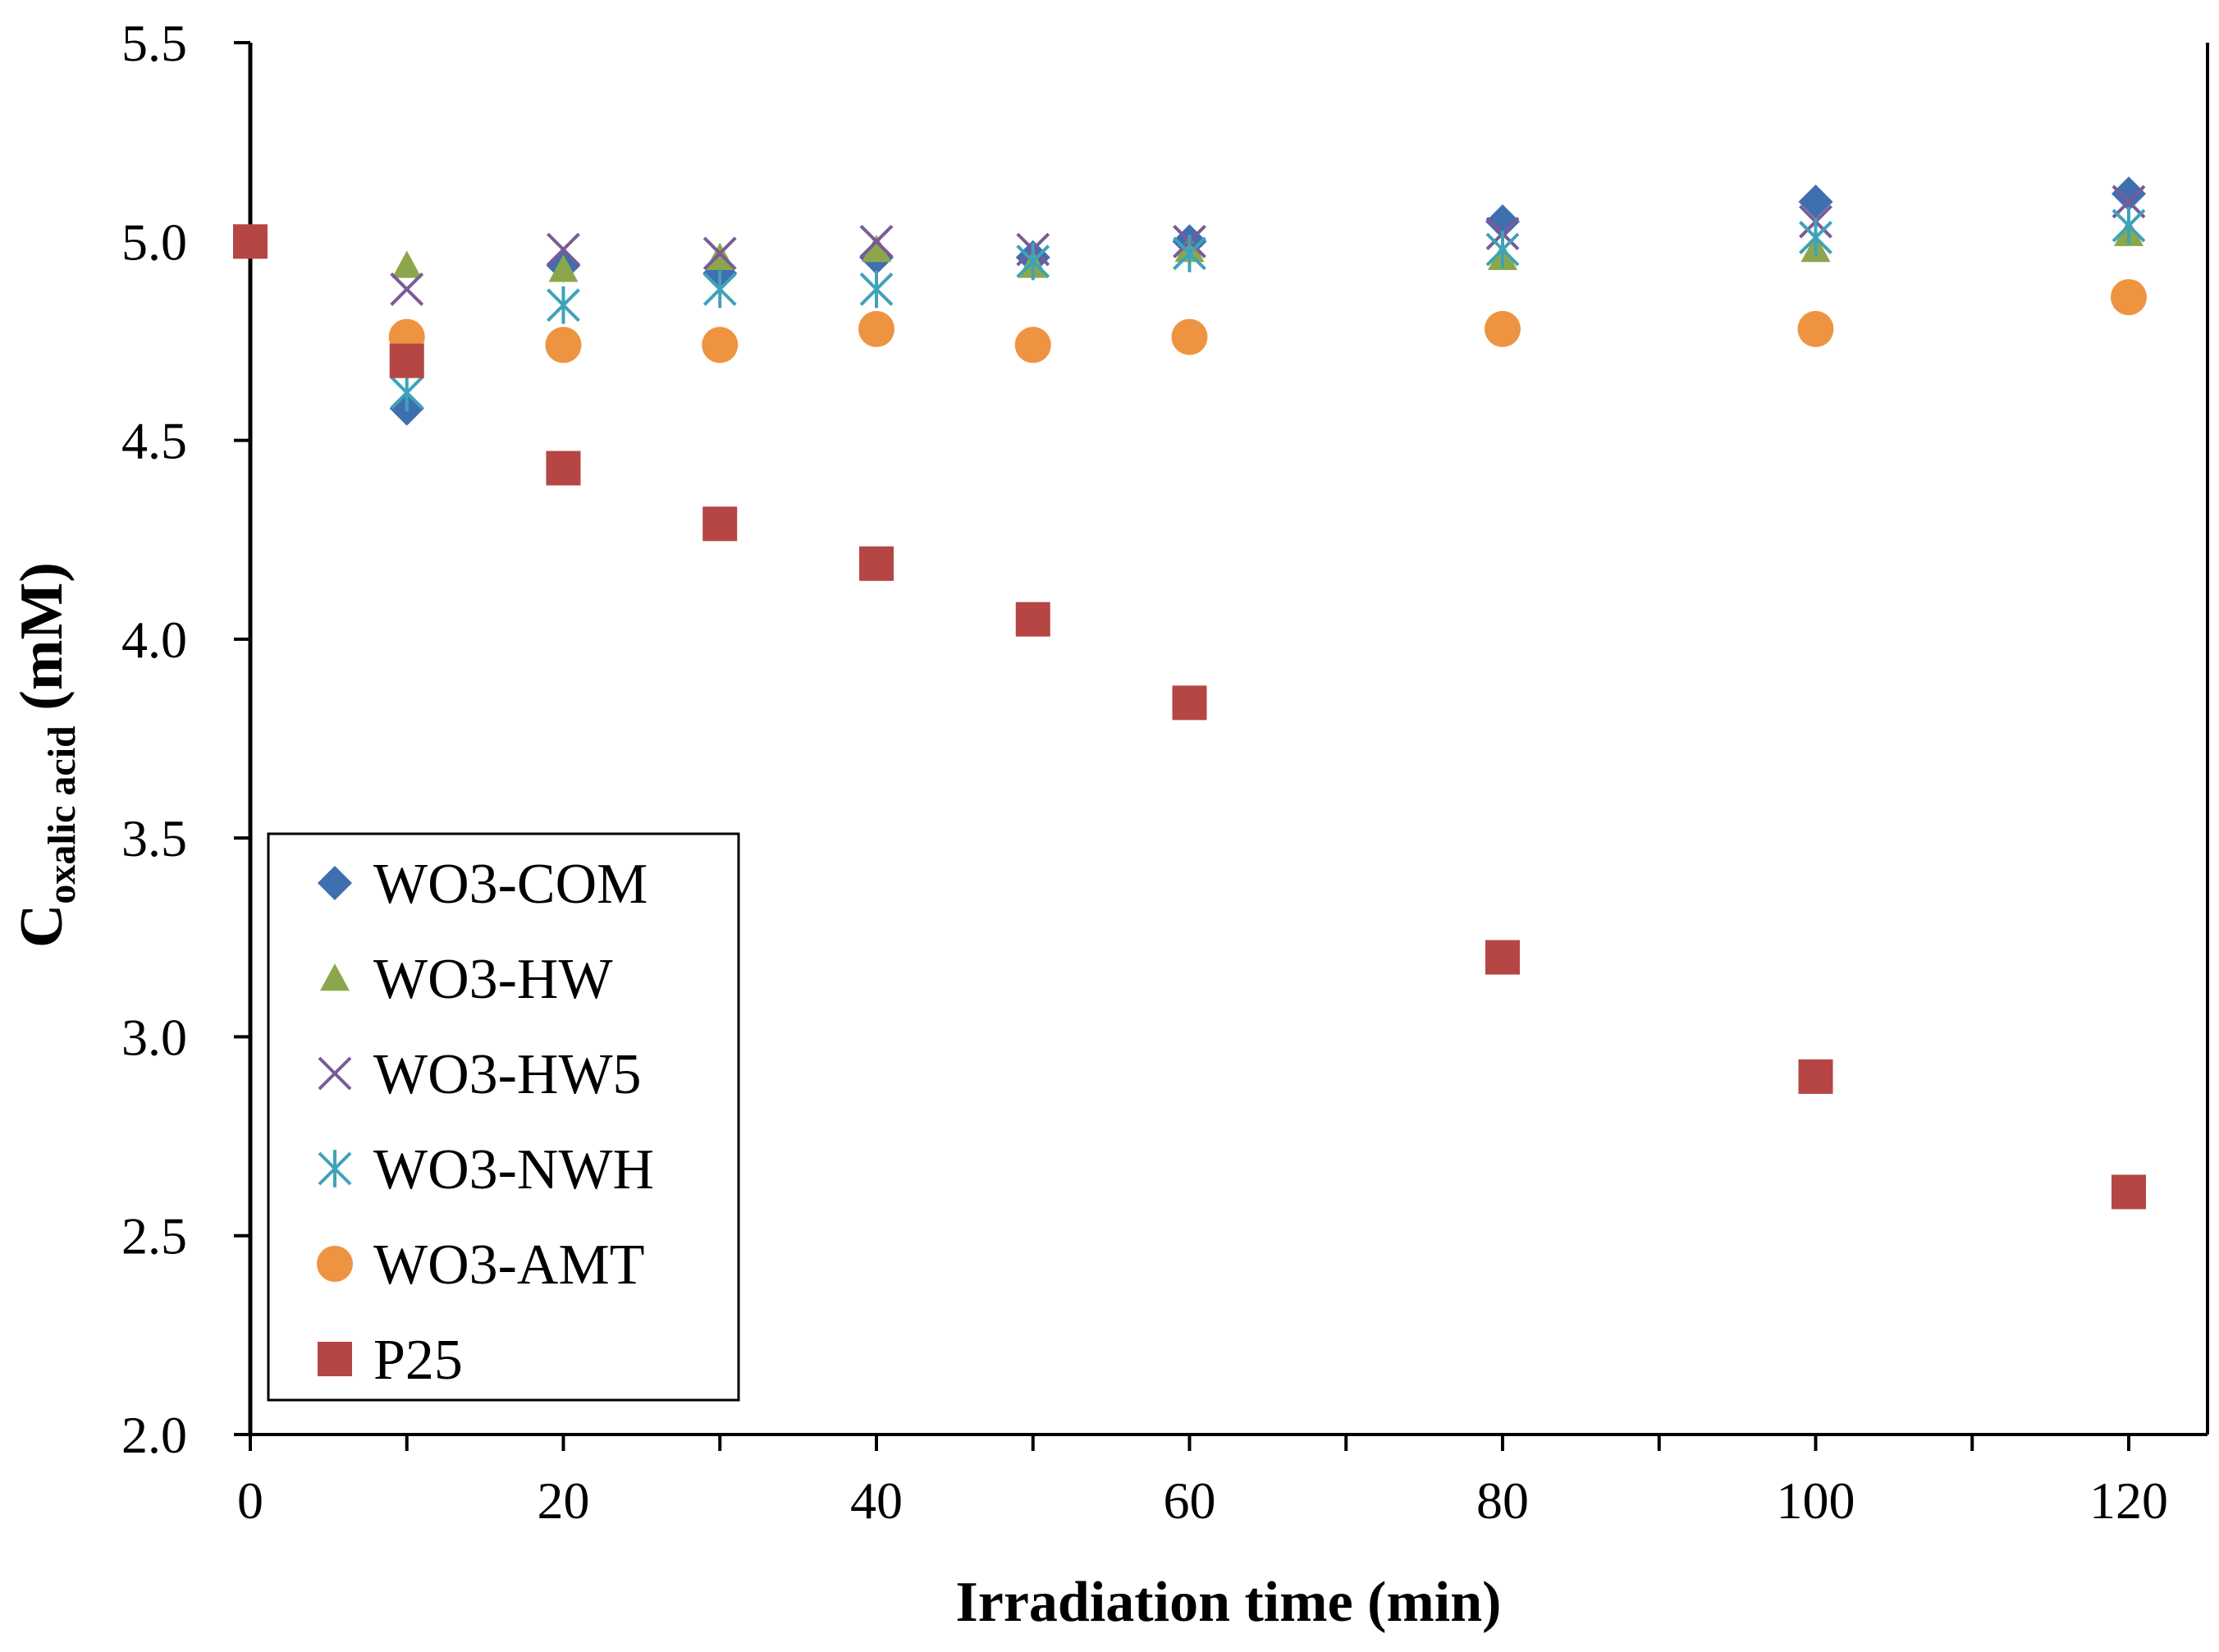  Describe the element at coordinates (335, 977) in the screenshot. I see `legend-marker-wo3-hw` at that location.